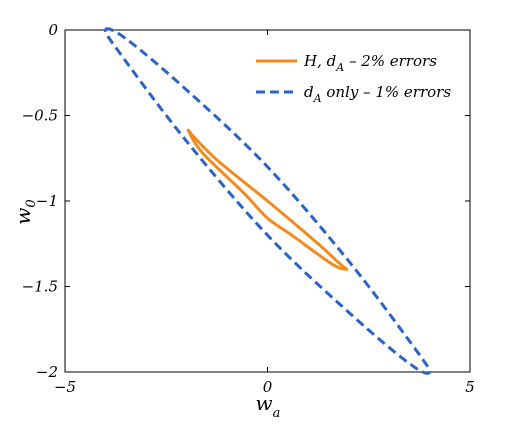 The width and height of the screenshot is (526, 429). What do you see at coordinates (319, 61) in the screenshot?
I see `legend-1-pre: H, d` at bounding box center [319, 61].